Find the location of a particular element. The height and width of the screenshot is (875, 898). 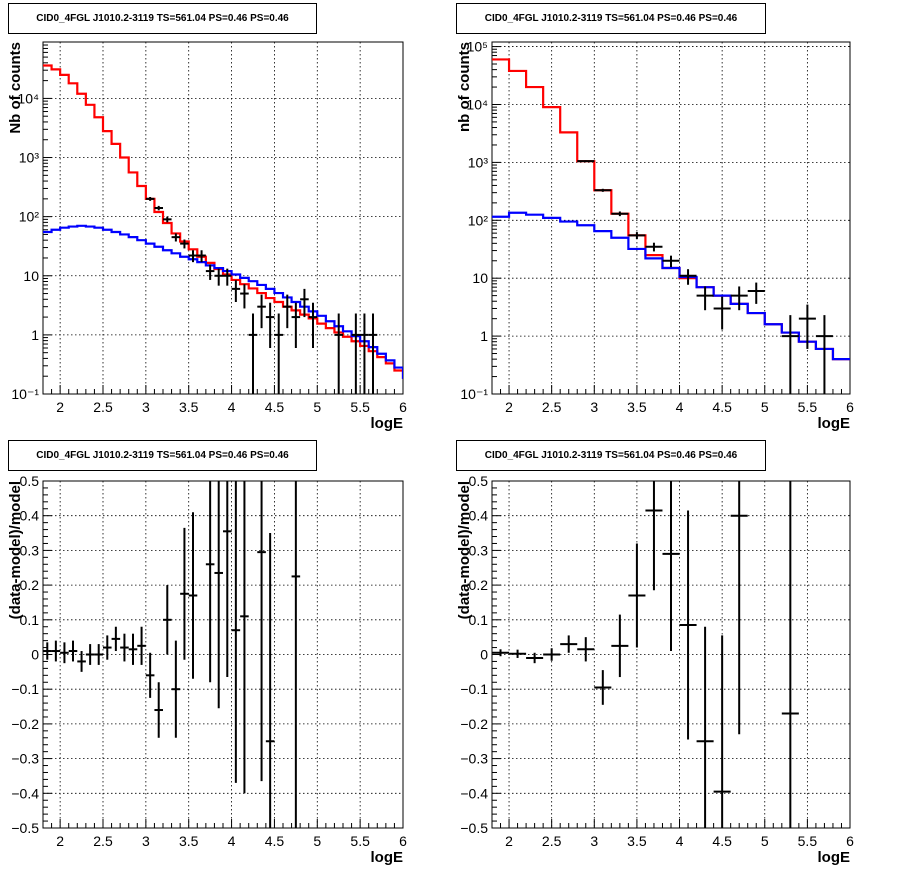

y-tick-label: 0.5 is located at coordinates (479, 481).